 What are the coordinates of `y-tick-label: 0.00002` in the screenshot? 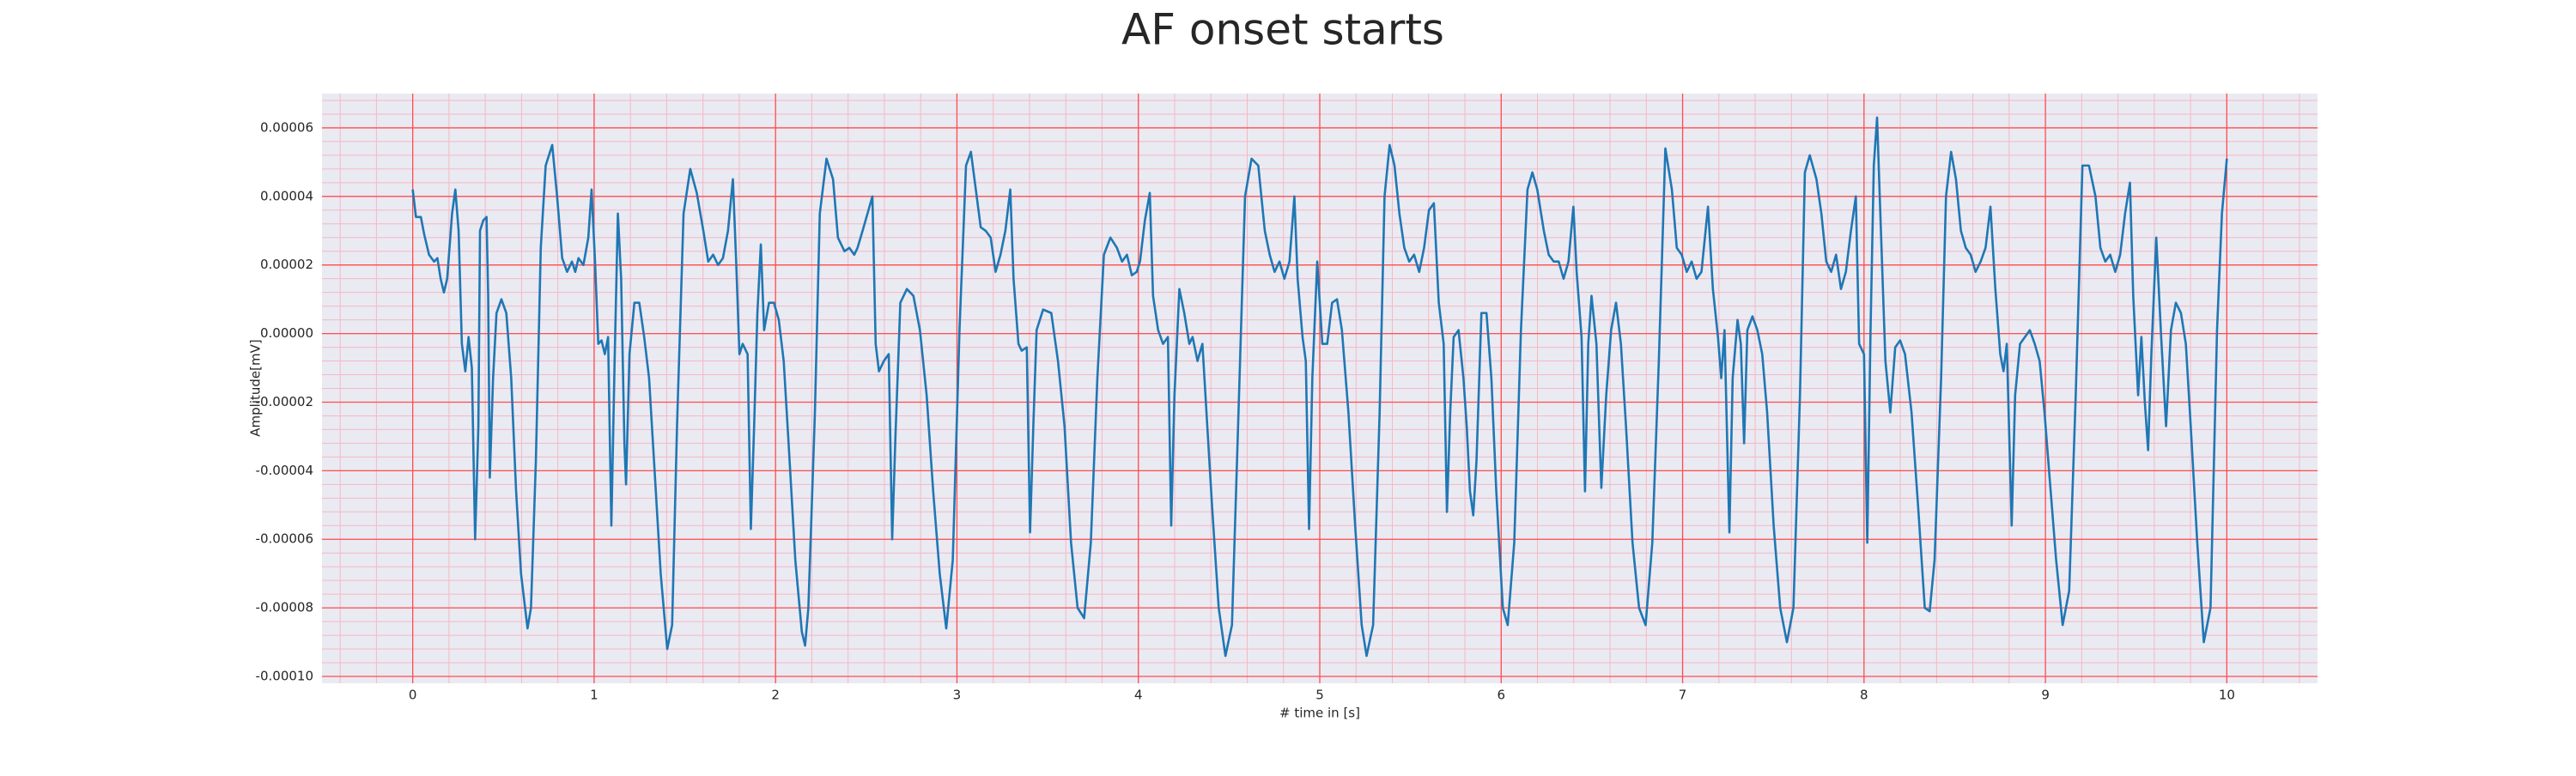 It's located at (286, 265).